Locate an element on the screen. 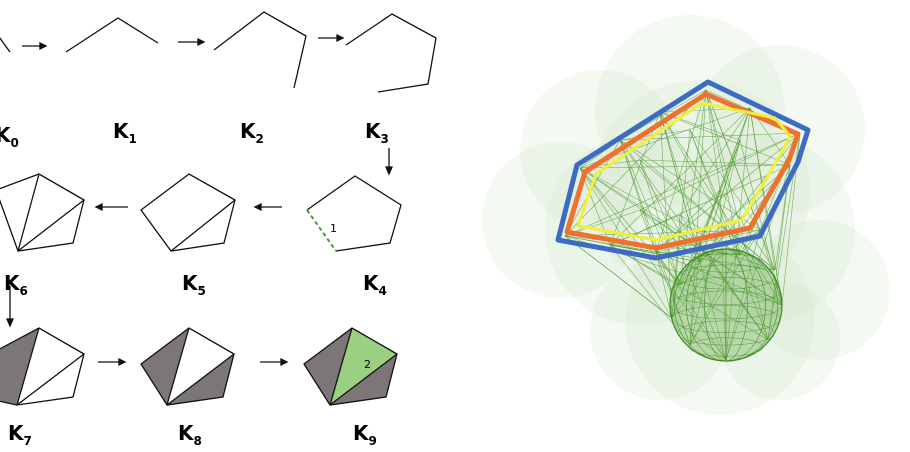 This screenshot has height=452, width=910. complex-k0 is located at coordinates (5, 45).